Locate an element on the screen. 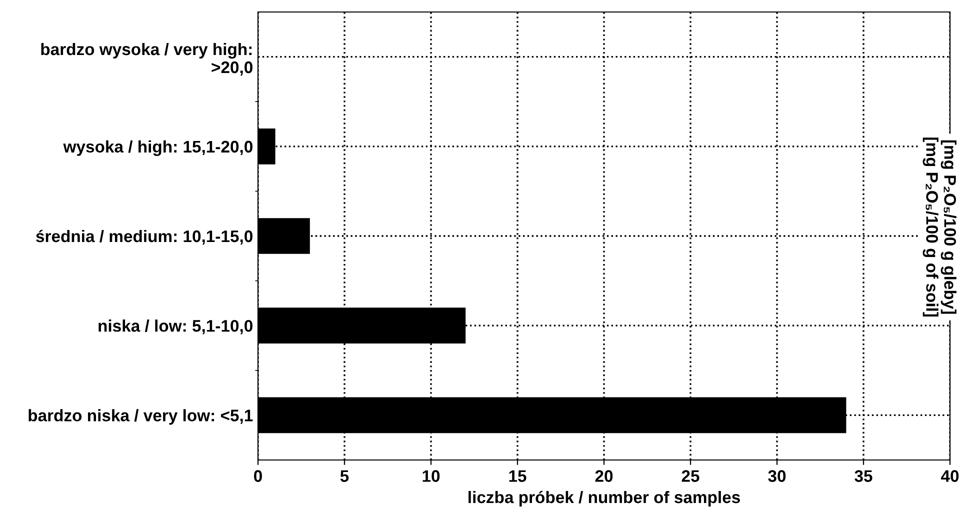 This screenshot has height=530, width=966. x-tick-label: 35 is located at coordinates (863, 476).